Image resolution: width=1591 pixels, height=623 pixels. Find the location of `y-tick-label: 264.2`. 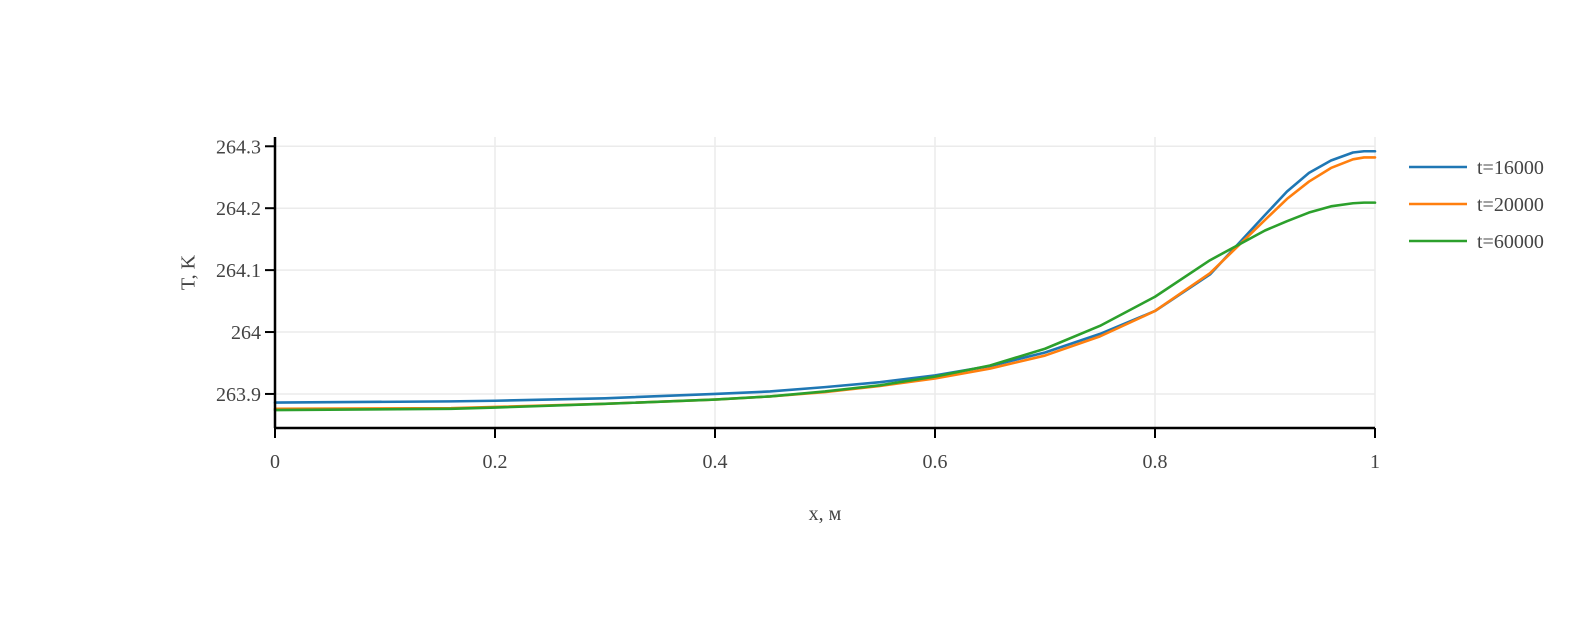

y-tick-label: 264.2 is located at coordinates (238, 209).